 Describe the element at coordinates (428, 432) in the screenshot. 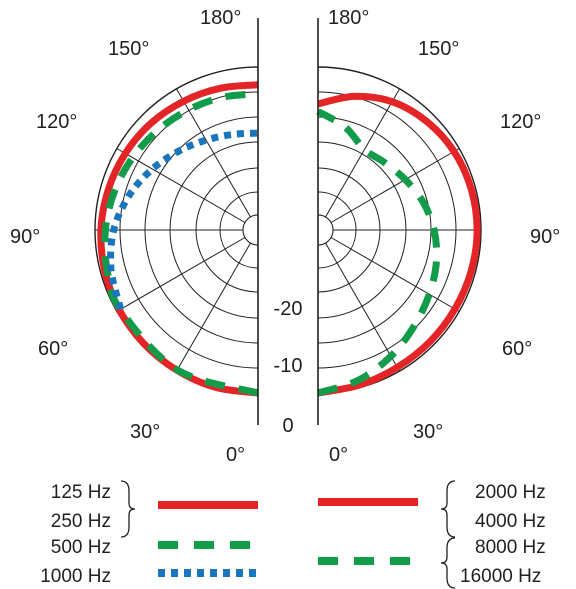

I see `angle-label-right-30: 30°` at that location.